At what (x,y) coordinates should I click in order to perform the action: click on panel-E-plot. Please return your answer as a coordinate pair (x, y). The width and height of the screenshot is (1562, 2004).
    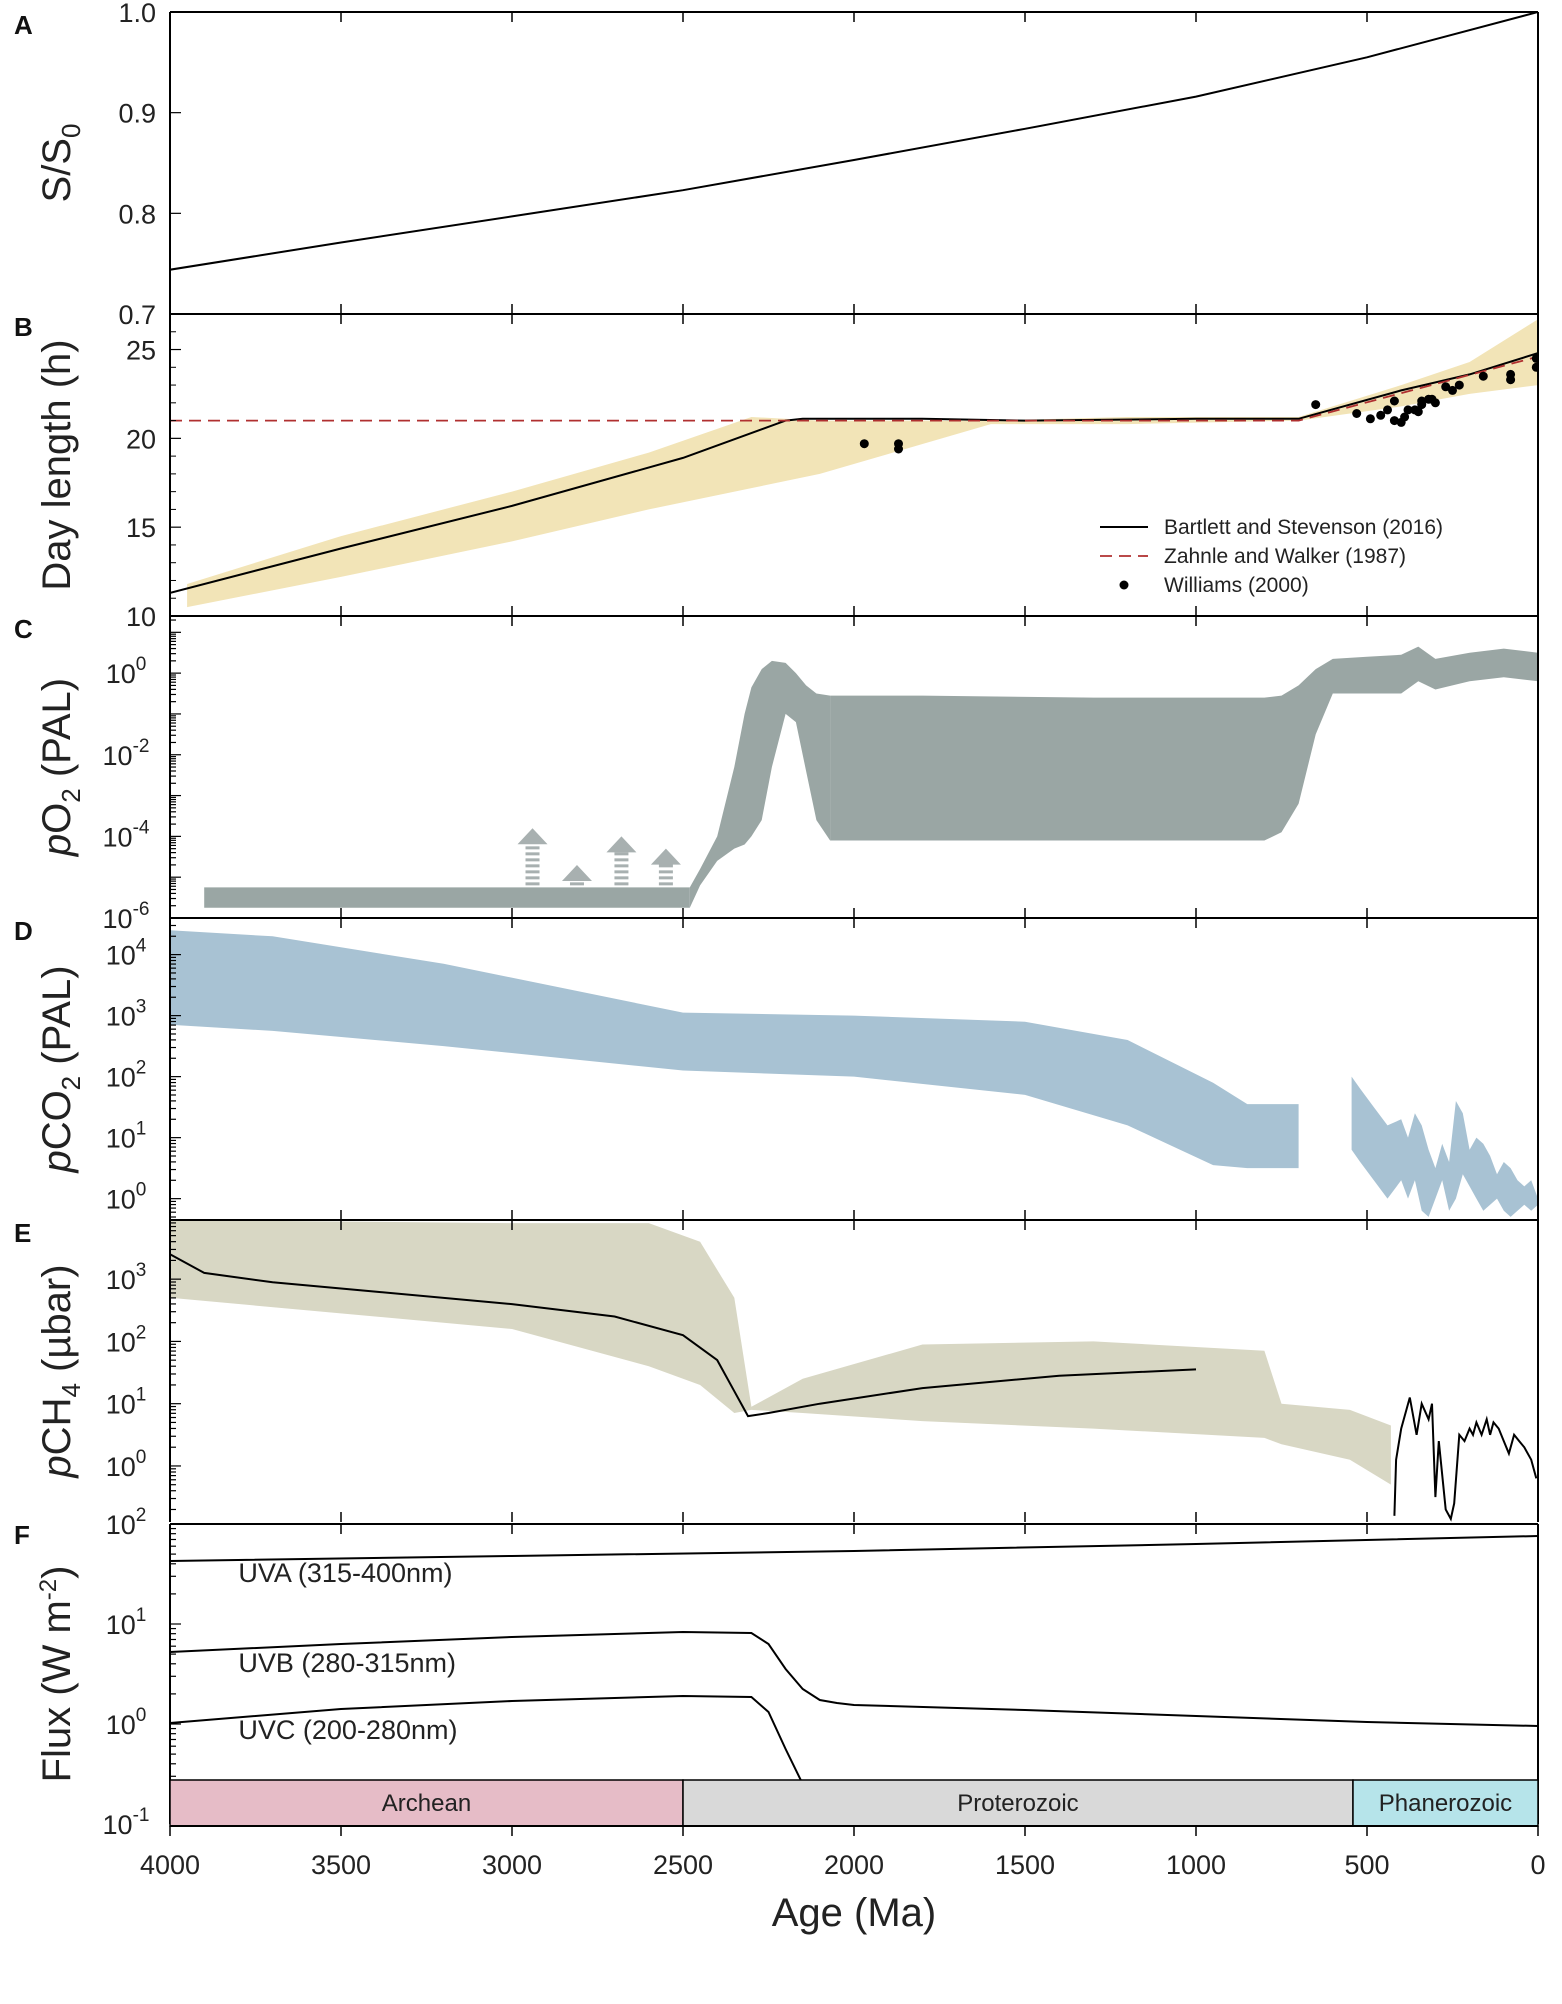
    Looking at the image, I should click on (854, 1371).